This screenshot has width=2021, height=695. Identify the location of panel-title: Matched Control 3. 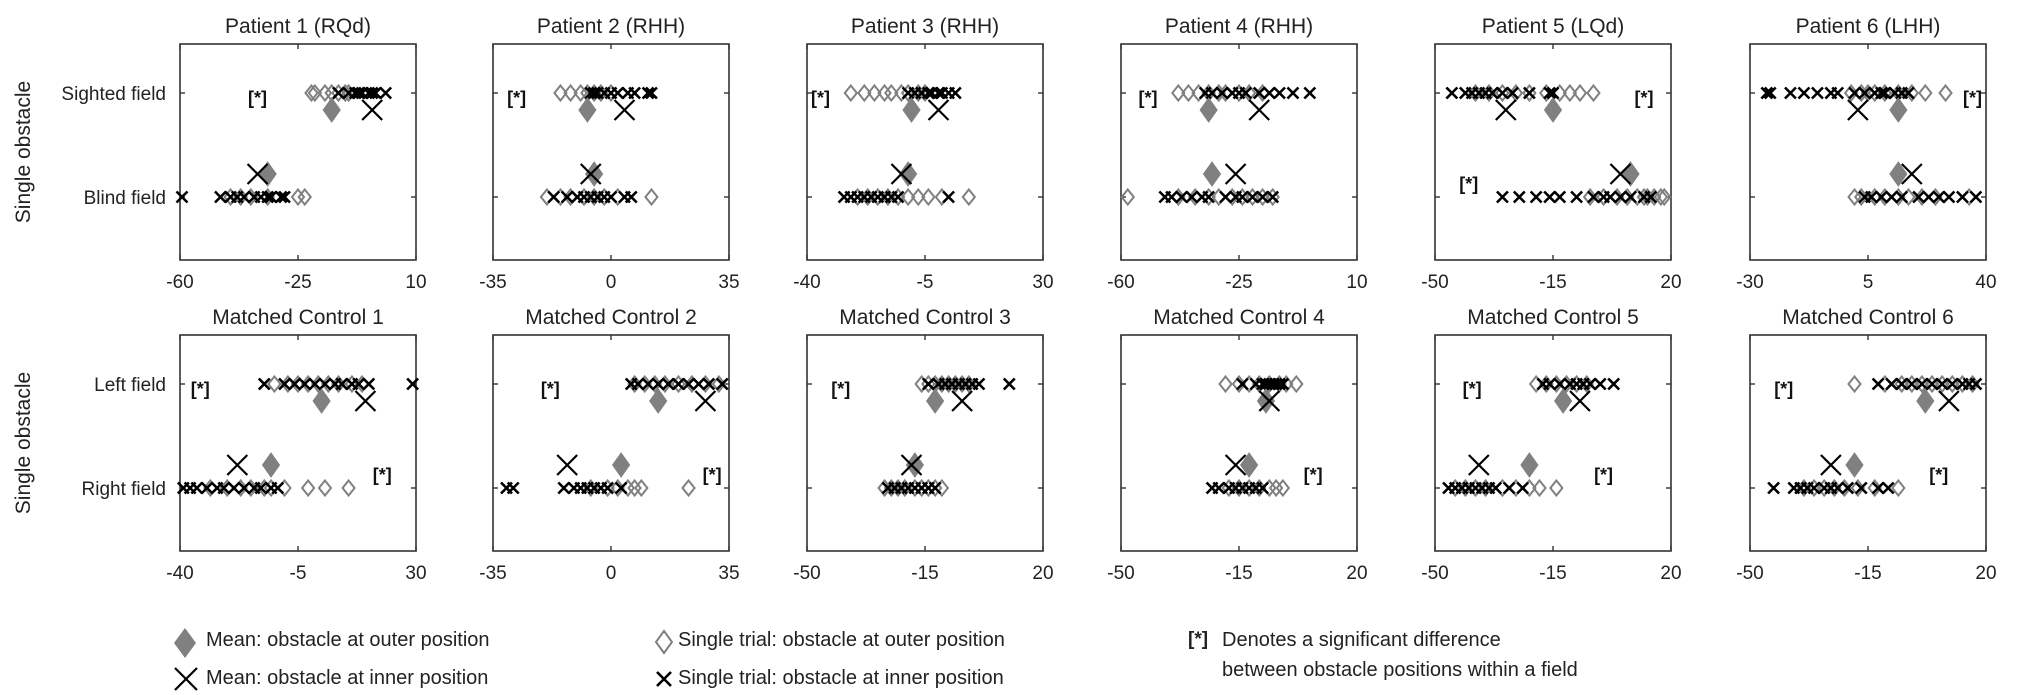
(925, 317).